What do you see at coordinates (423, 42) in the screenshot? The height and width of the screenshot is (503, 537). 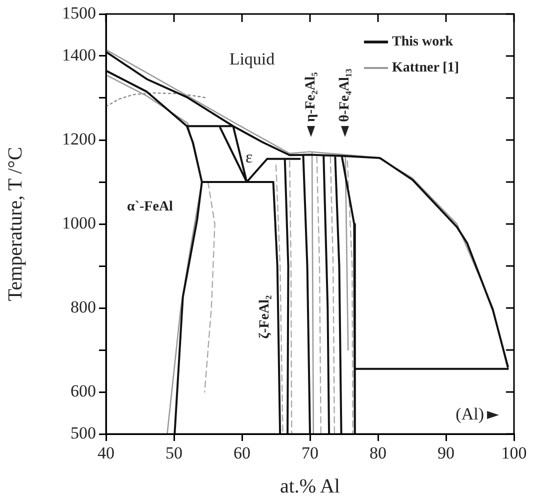 I see `legend-label: This work` at bounding box center [423, 42].